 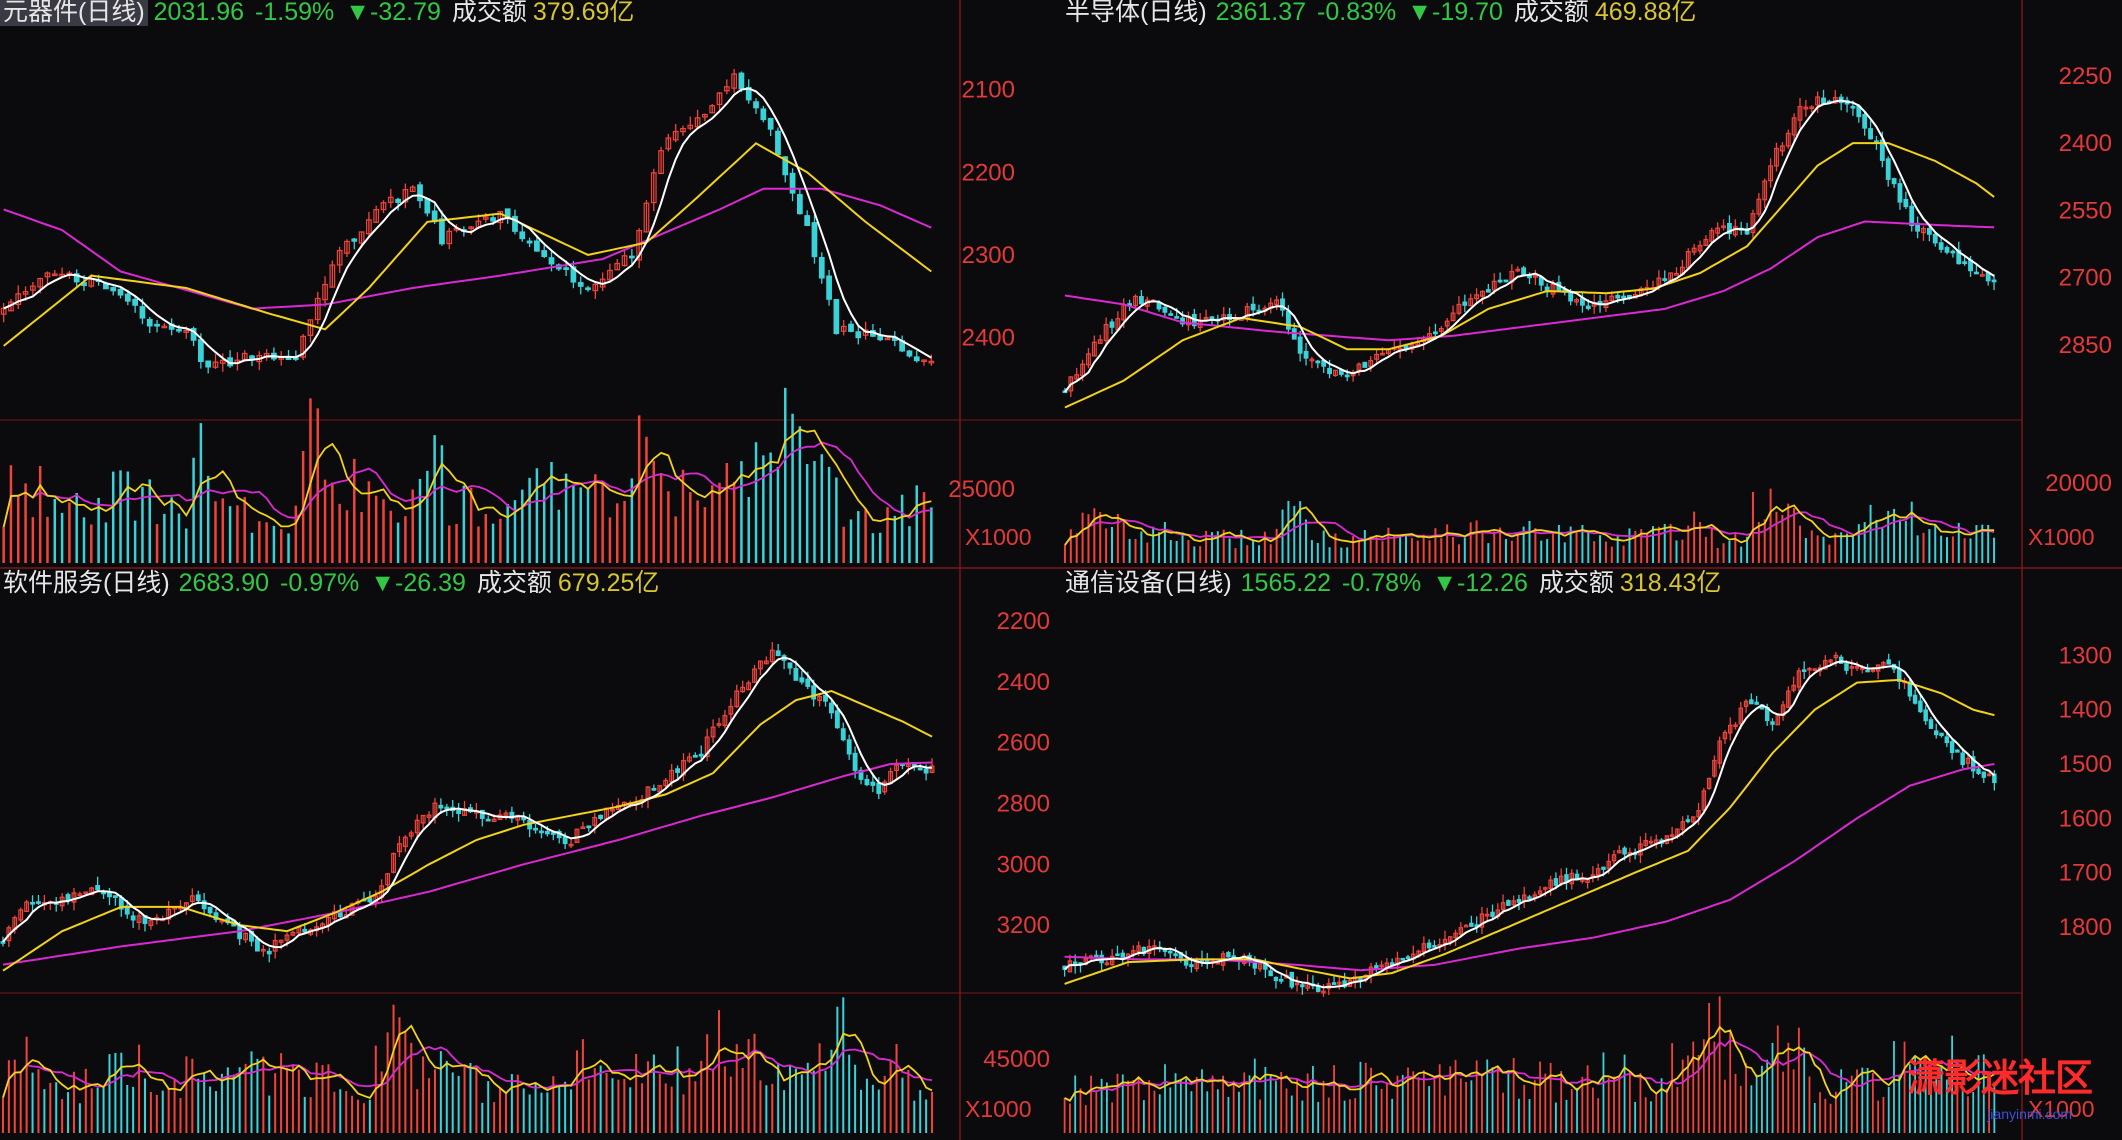 What do you see at coordinates (2085, 655) in the screenshot?
I see `price-tick-label: 1300` at bounding box center [2085, 655].